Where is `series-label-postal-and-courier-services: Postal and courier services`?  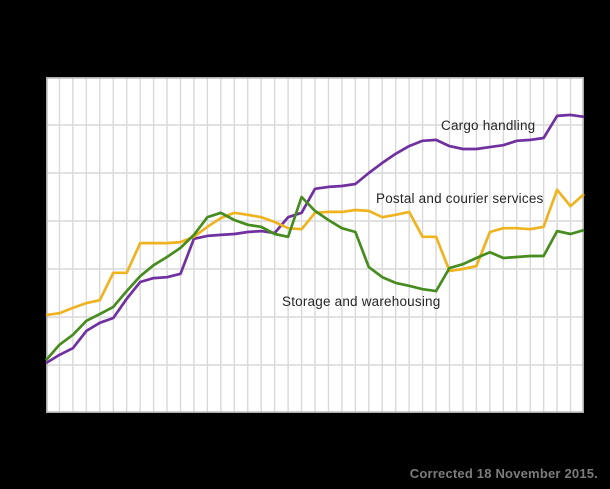 series-label-postal-and-courier-services: Postal and courier services is located at coordinates (460, 198).